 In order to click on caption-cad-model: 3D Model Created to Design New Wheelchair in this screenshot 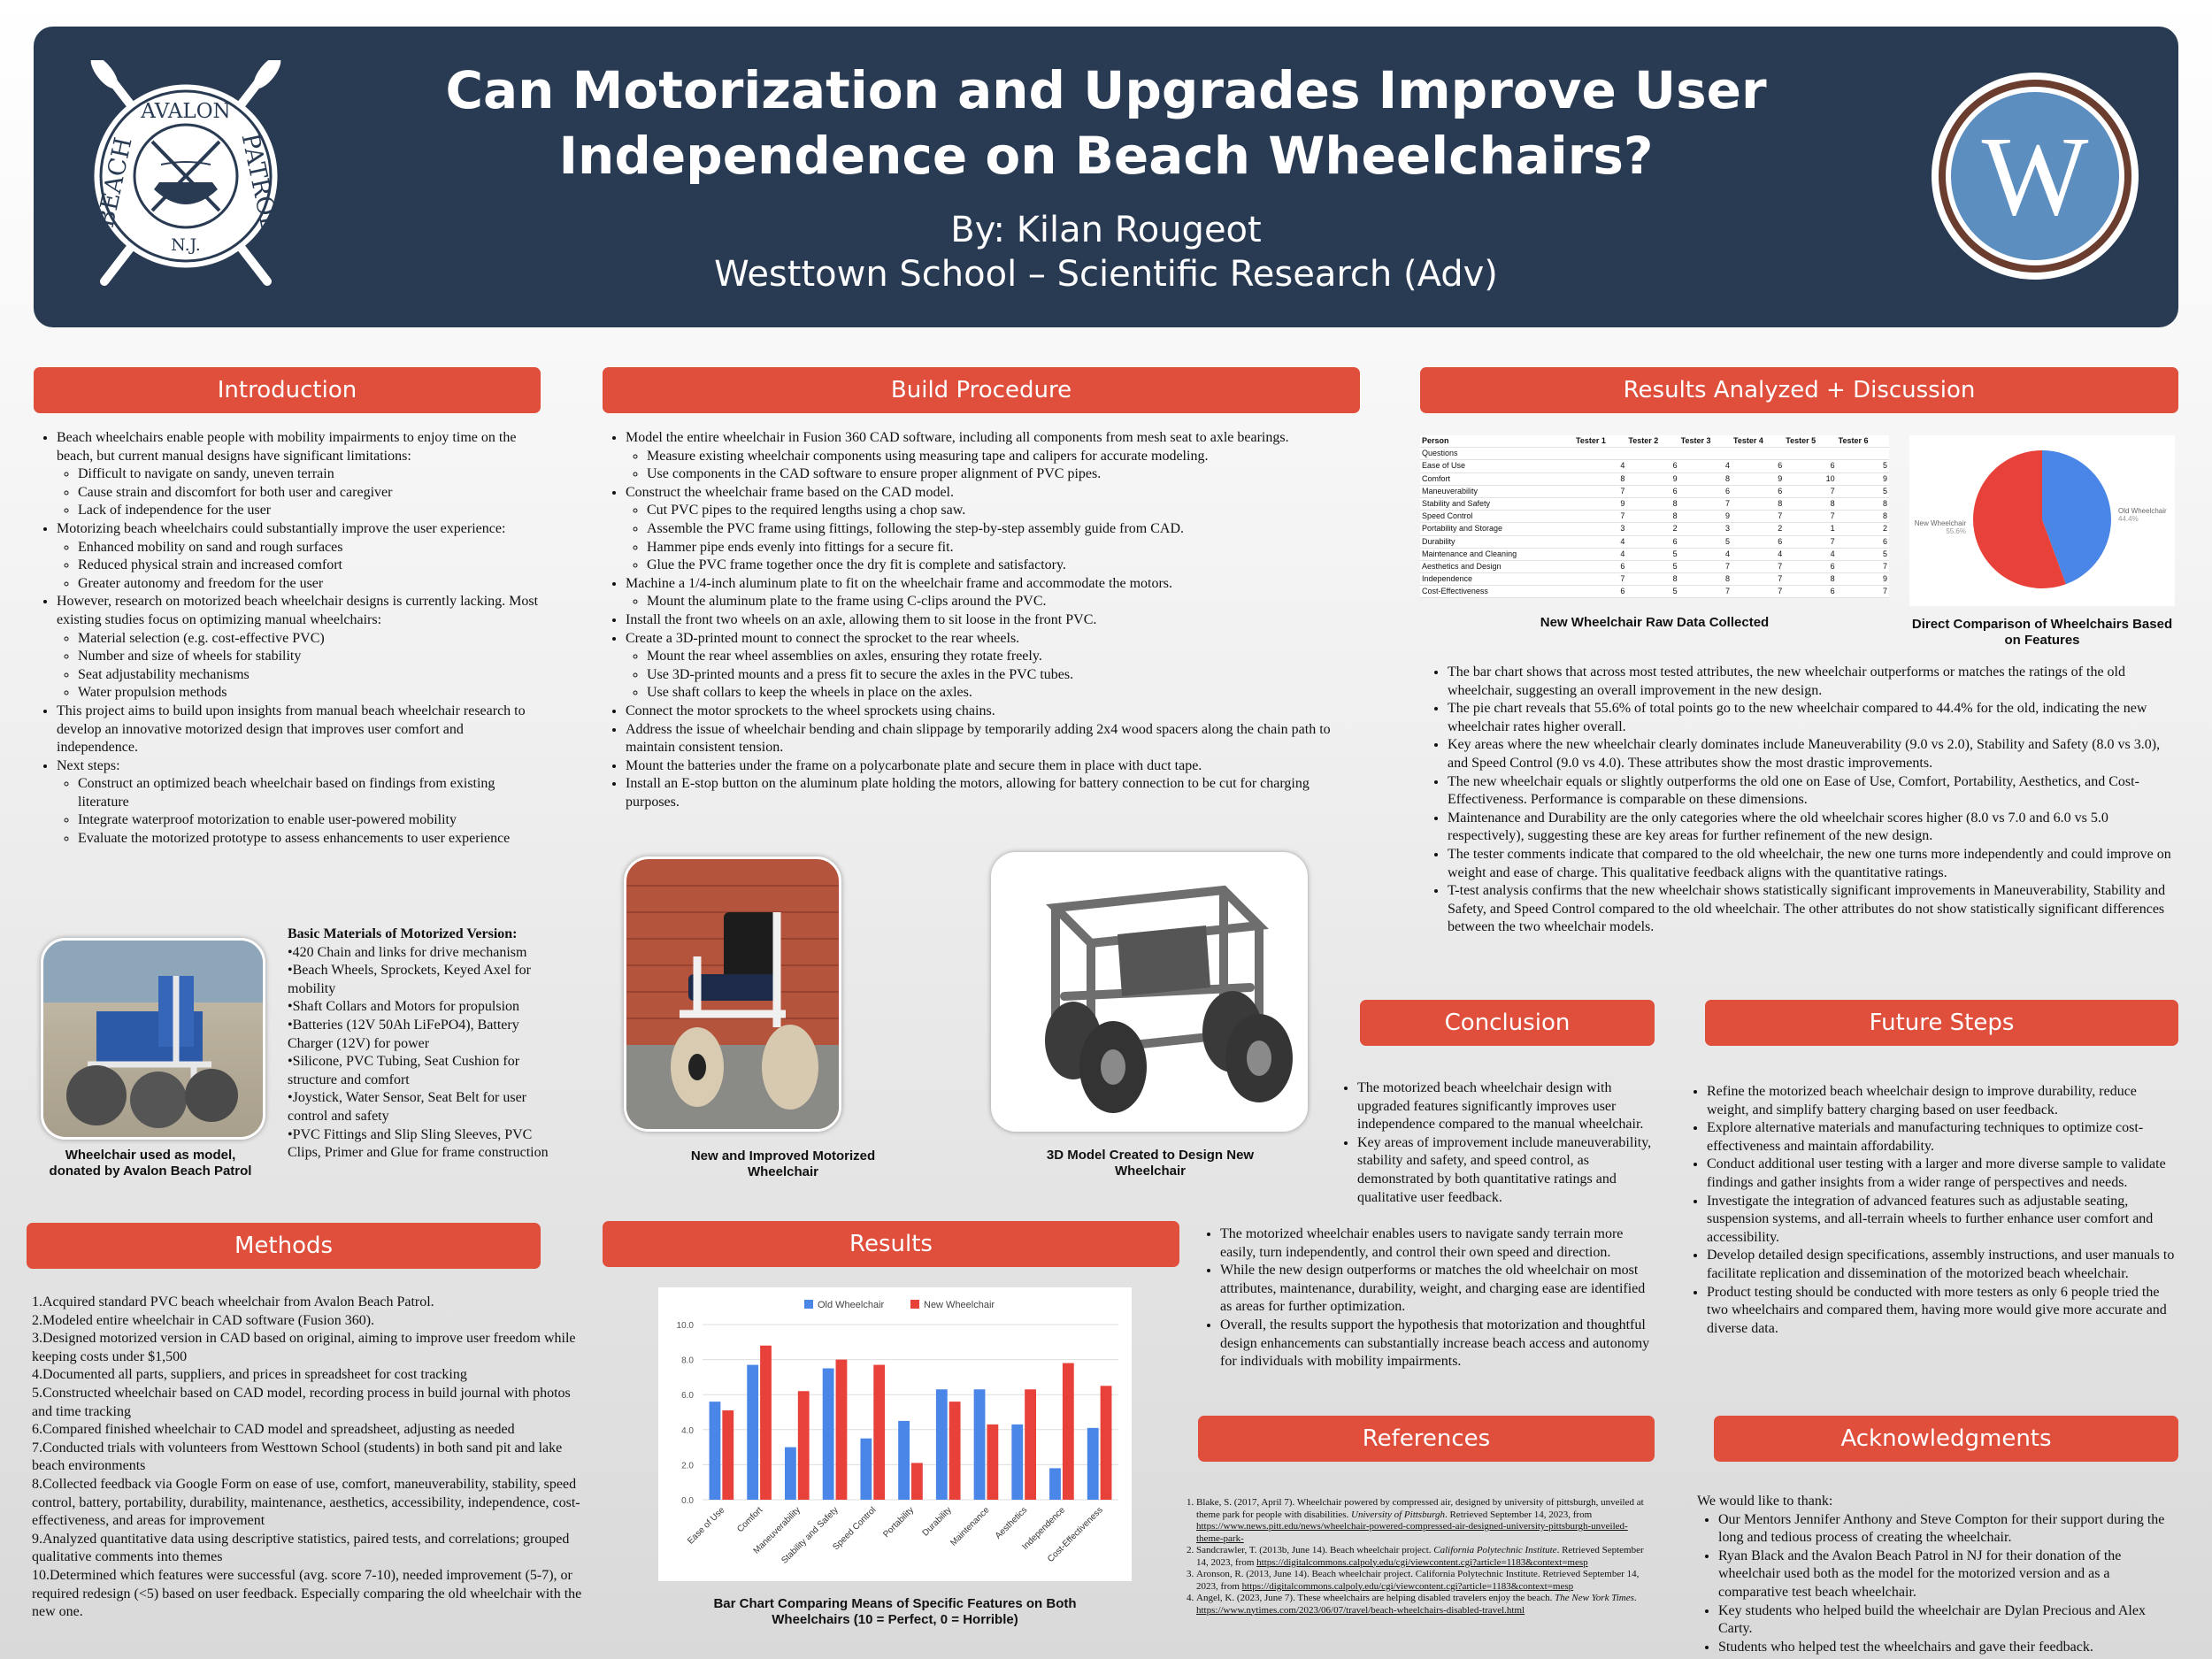, I will do `click(1151, 1163)`.